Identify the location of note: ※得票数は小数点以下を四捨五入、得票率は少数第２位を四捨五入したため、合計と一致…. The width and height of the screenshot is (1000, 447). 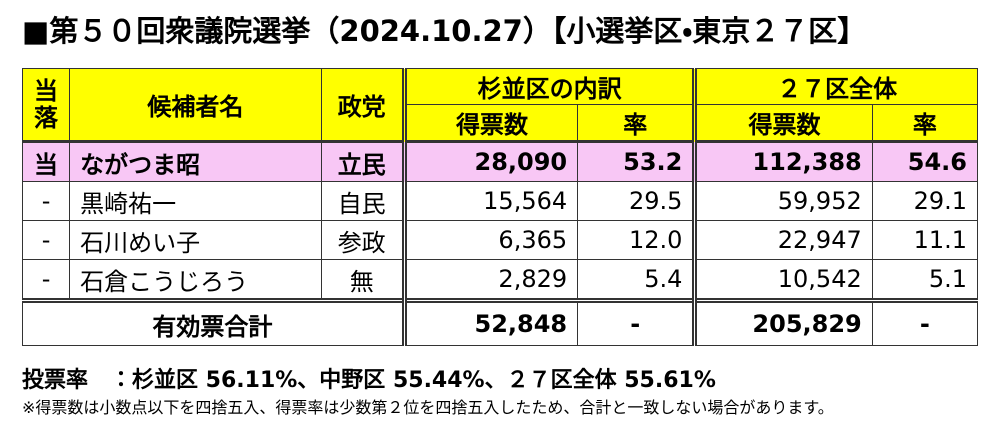
(428, 407).